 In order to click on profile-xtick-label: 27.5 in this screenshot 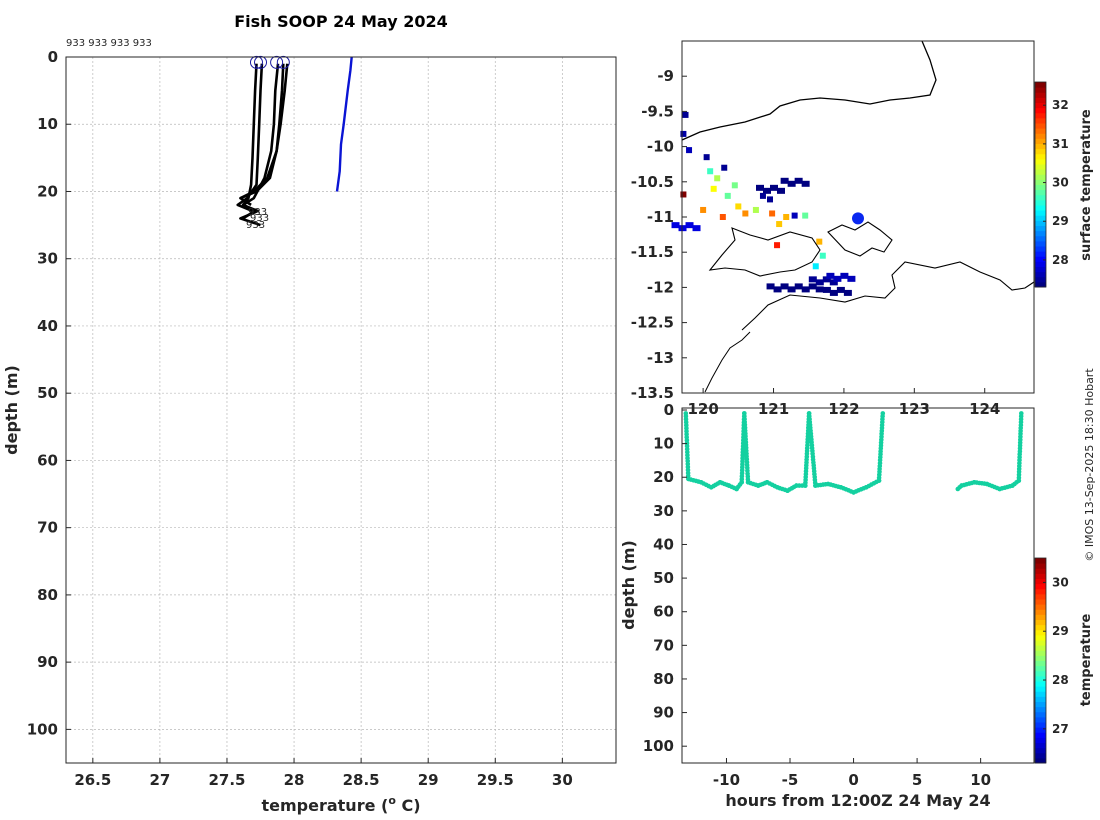, I will do `click(226, 780)`.